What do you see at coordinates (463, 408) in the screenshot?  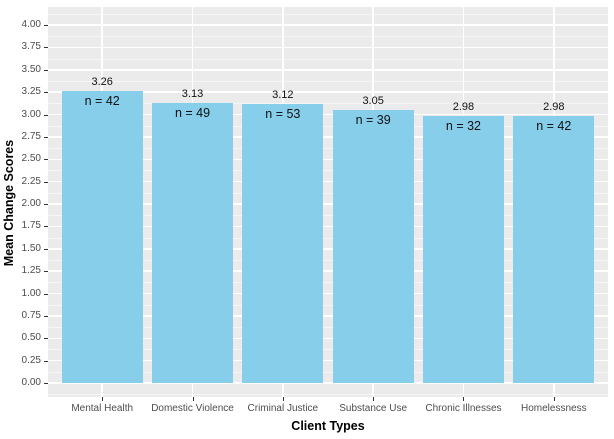 I see `x-axis-tick-label-chronic-illnesses: Chronic Illnesses` at bounding box center [463, 408].